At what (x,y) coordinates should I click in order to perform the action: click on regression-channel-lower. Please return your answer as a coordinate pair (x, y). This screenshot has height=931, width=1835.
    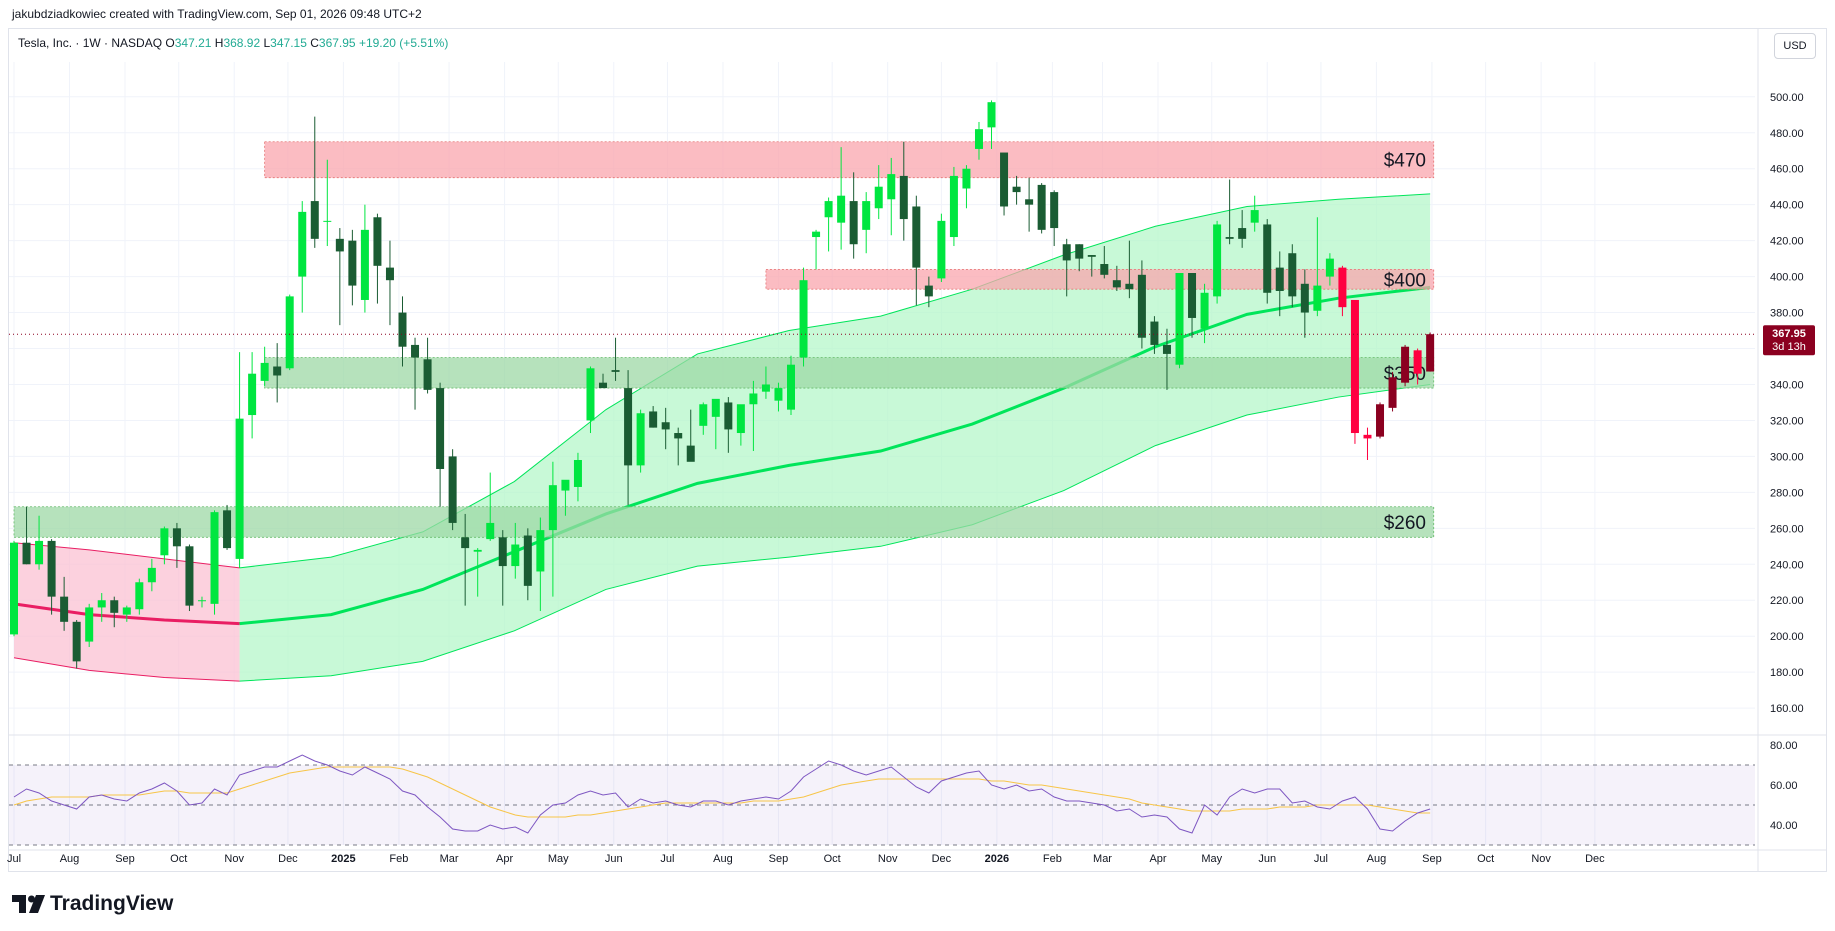
    Looking at the image, I should click on (126, 669).